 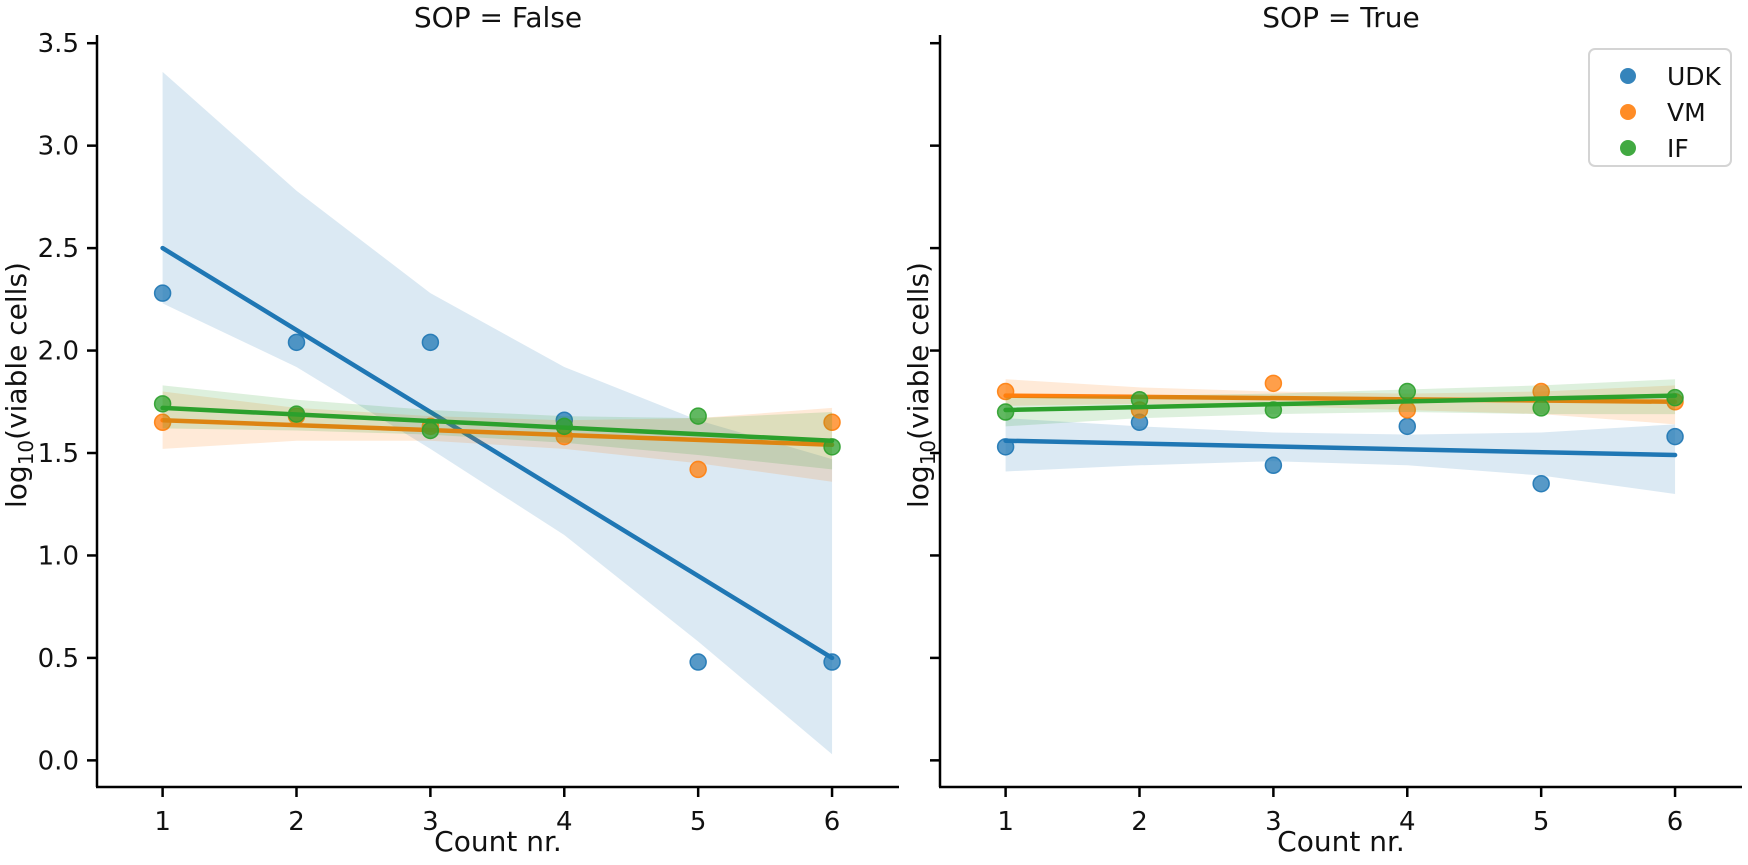 I want to click on legend: UDK VM IF, so click(x=1660, y=107).